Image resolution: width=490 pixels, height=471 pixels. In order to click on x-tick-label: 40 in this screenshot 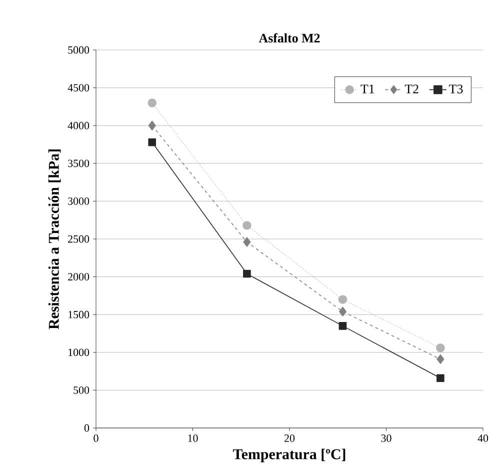, I will do `click(483, 438)`.